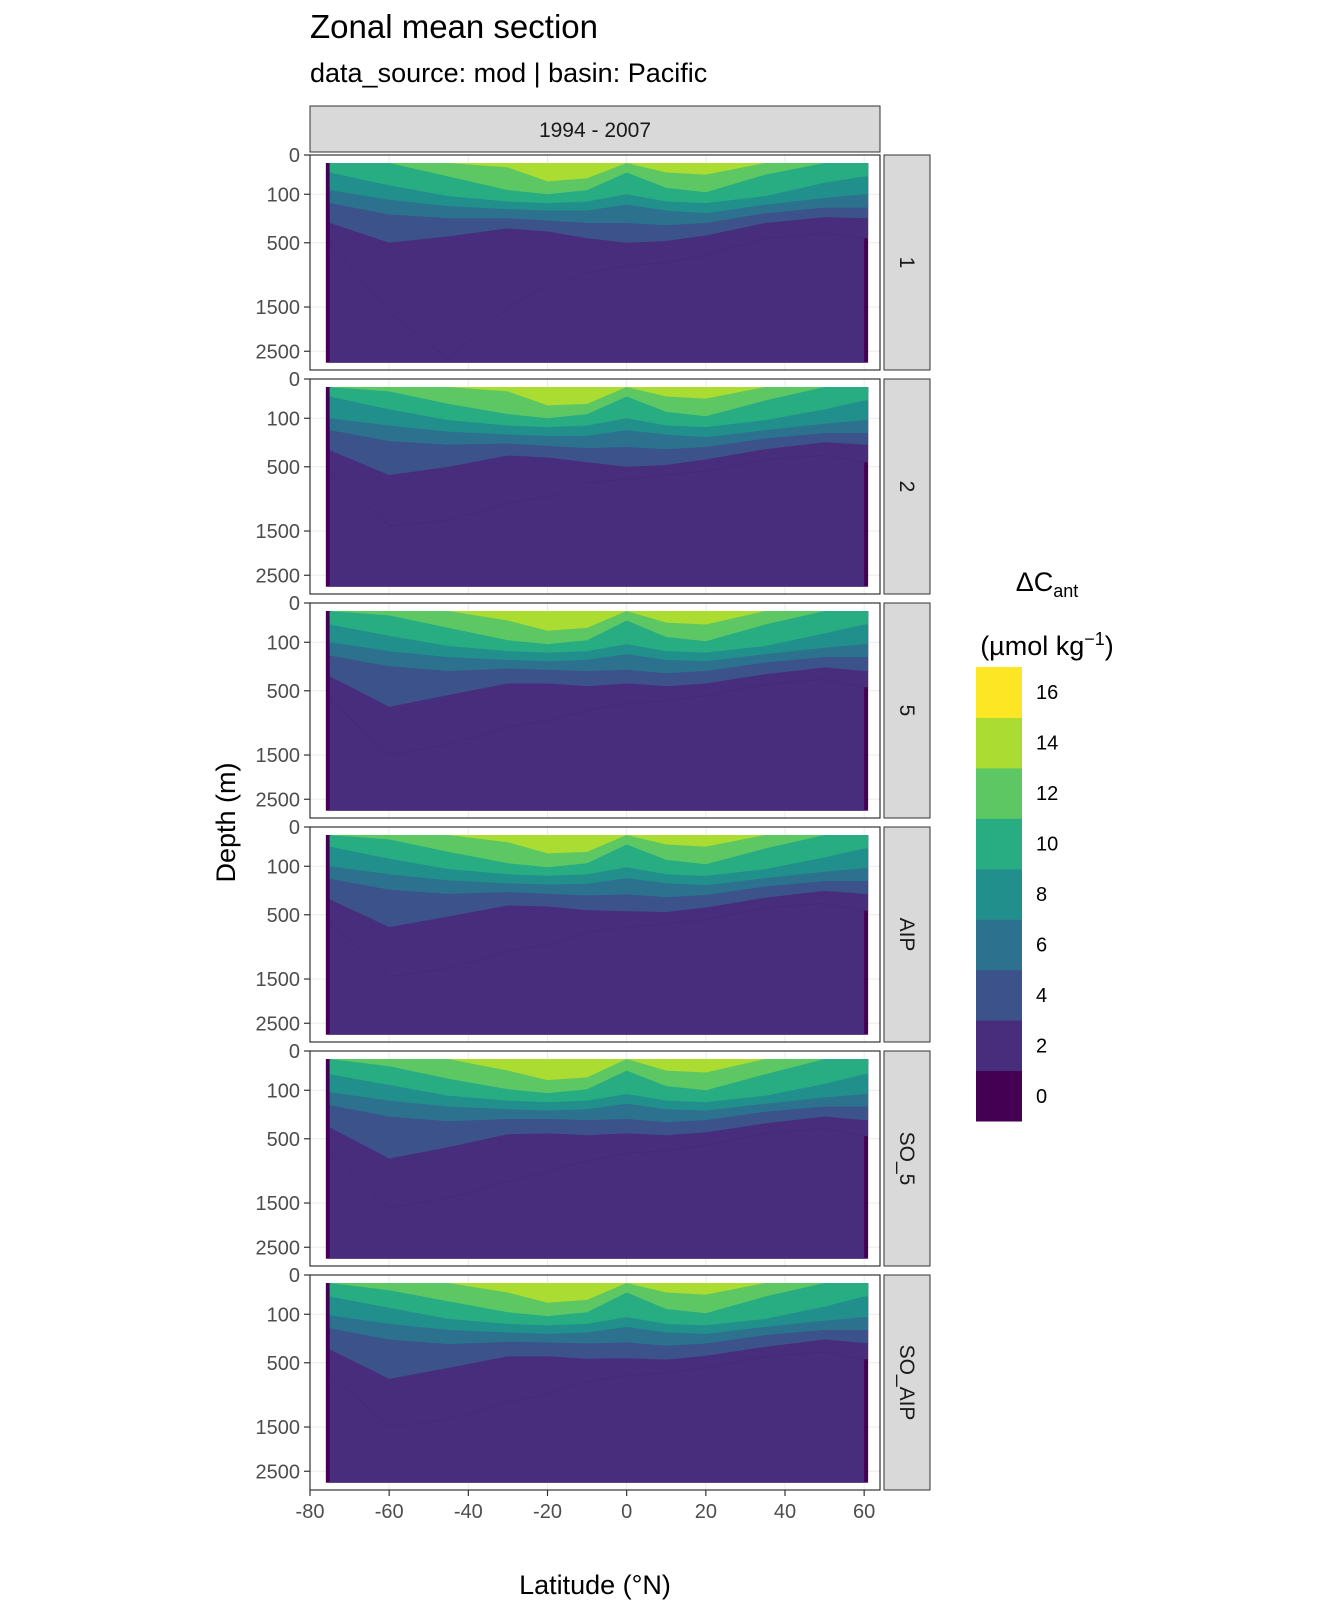 Image resolution: width=1344 pixels, height=1612 pixels. I want to click on legend-title-text: ΔC, so click(1034, 582).